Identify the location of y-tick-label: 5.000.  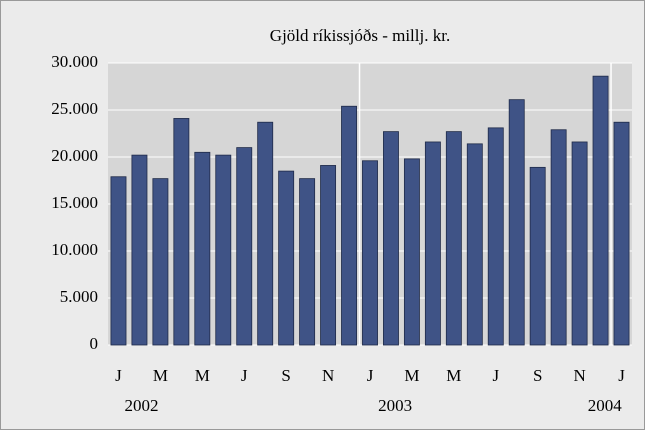
(79, 296).